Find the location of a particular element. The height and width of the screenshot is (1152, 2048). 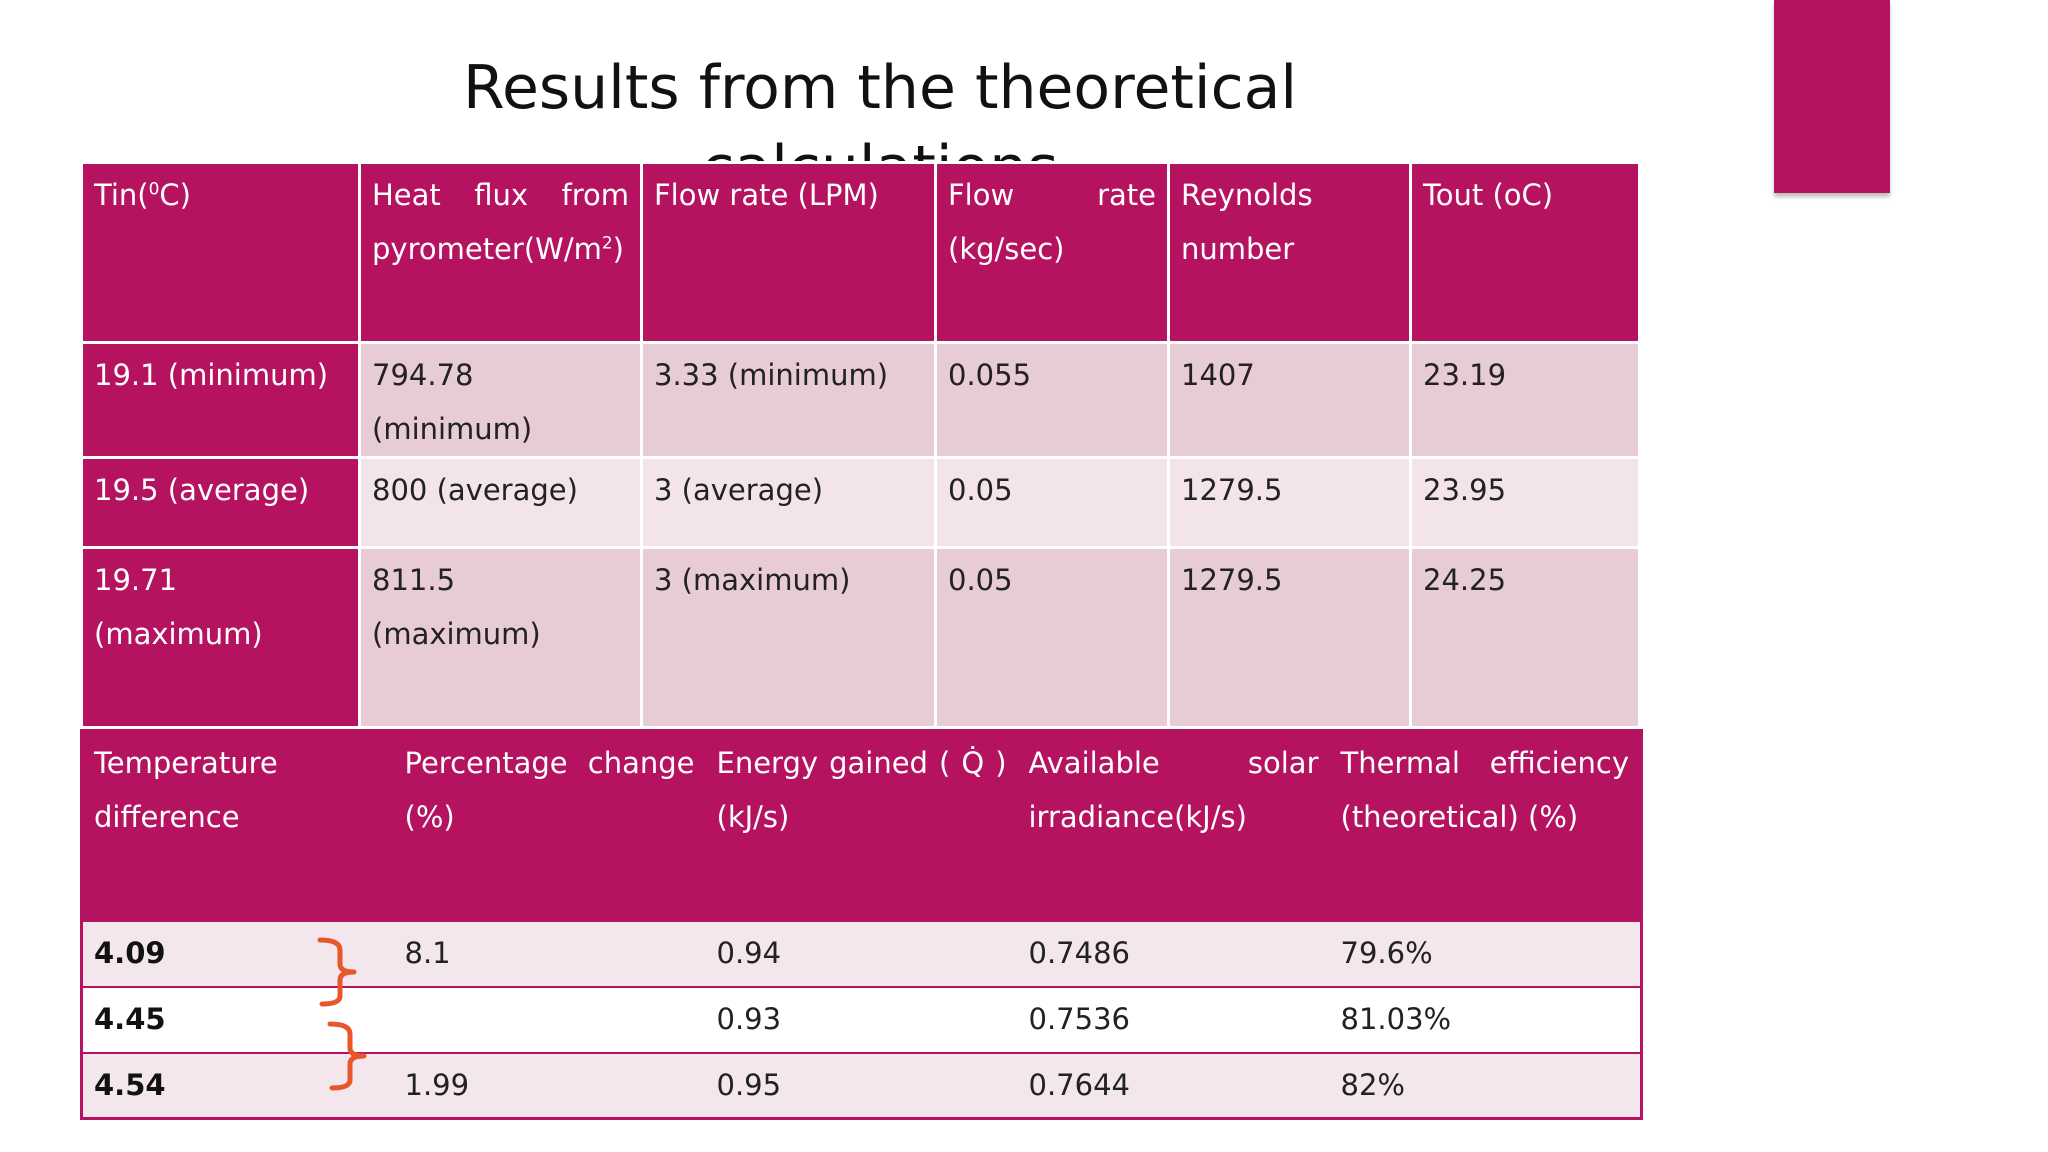

cell-pct-change is located at coordinates (549, 1019).